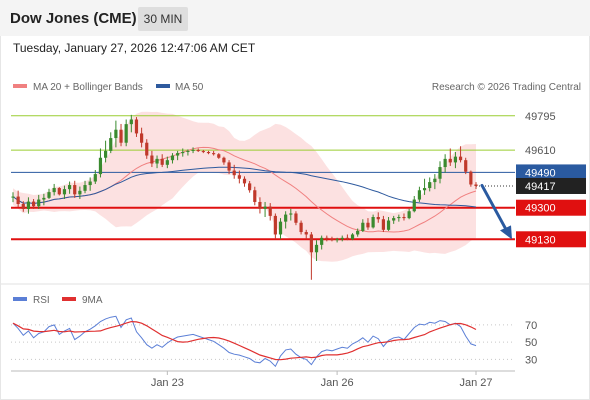 Image resolution: width=590 pixels, height=400 pixels. Describe the element at coordinates (531, 343) in the screenshot. I see `rsi-tick-label-50: 50` at that location.